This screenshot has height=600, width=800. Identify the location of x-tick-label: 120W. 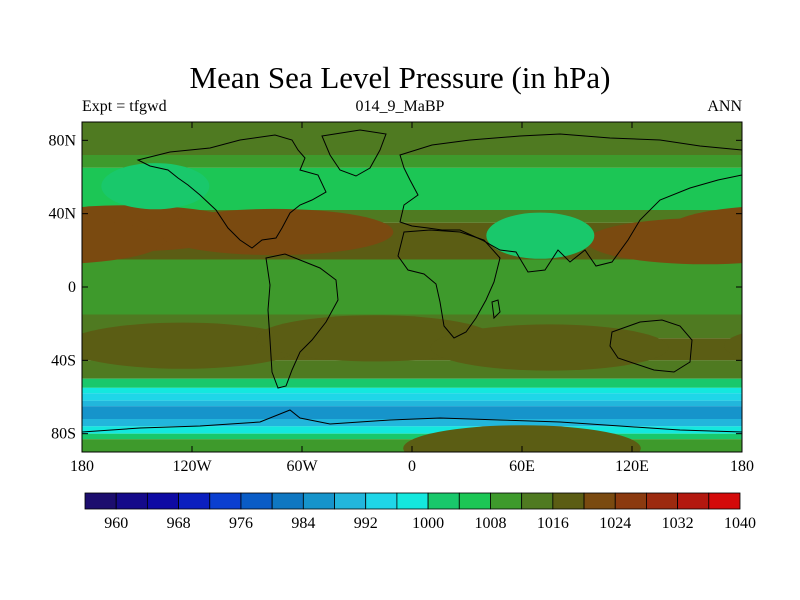
(192, 466).